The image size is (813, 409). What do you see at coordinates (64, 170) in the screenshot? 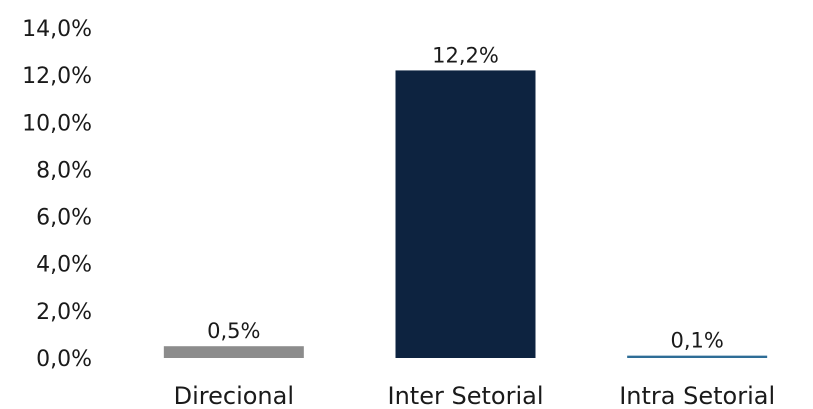
I see `y-tick-label: 8,0%` at bounding box center [64, 170].